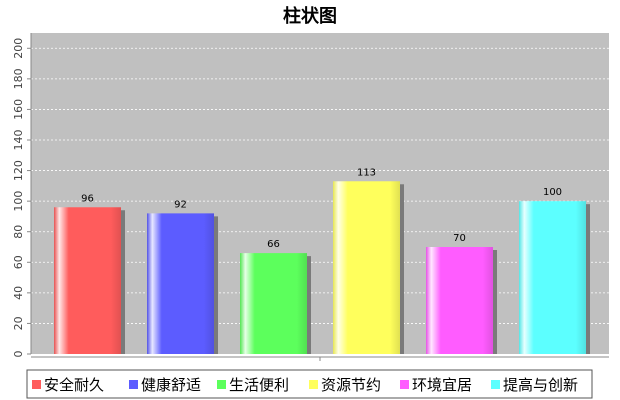 Image resolution: width=620 pixels, height=400 pixels. I want to click on legend-item-label: 健康舒适, so click(171, 385).